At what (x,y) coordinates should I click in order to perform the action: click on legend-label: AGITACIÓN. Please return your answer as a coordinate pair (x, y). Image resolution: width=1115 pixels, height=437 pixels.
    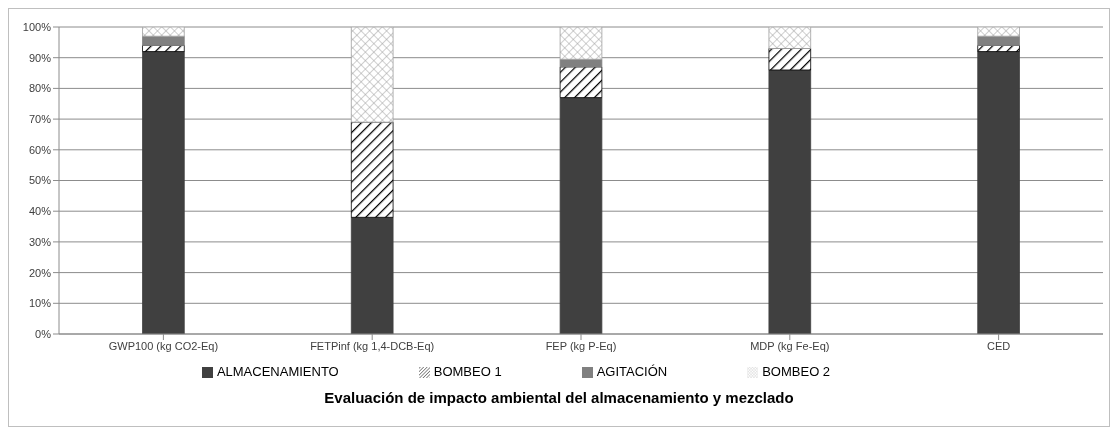
    Looking at the image, I should click on (632, 371).